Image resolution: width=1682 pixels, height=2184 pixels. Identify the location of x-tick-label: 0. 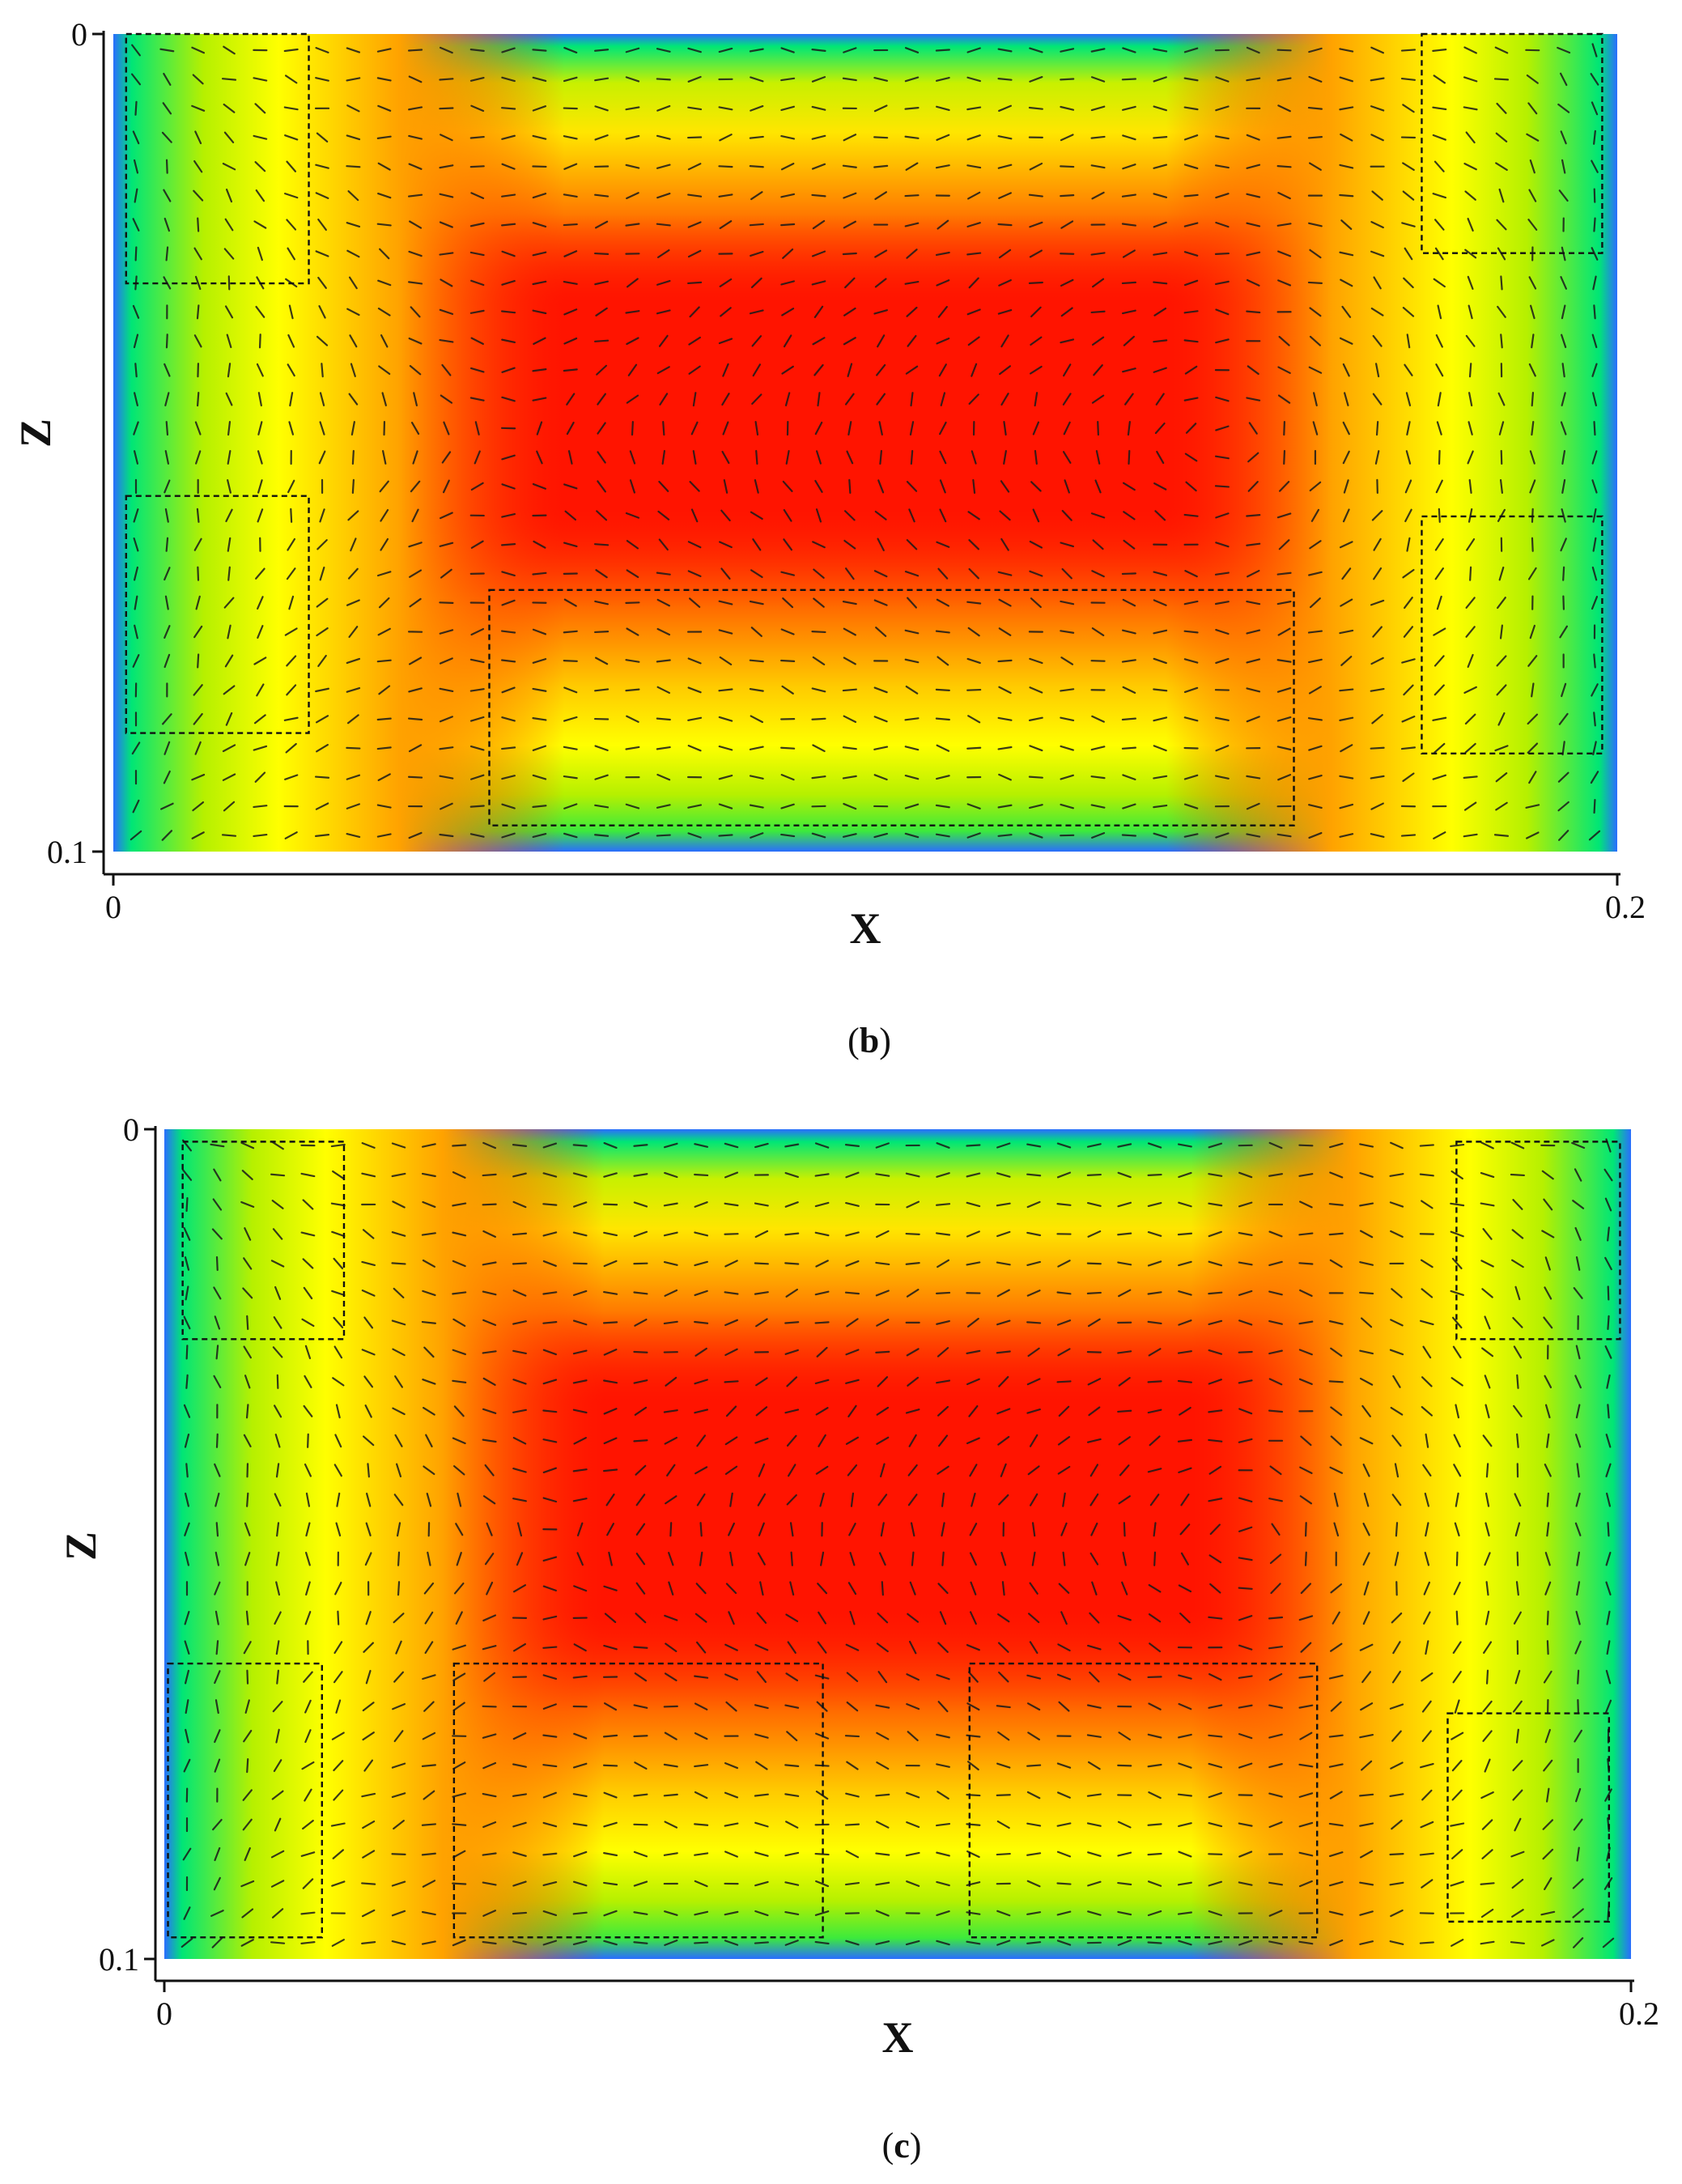
(113, 907).